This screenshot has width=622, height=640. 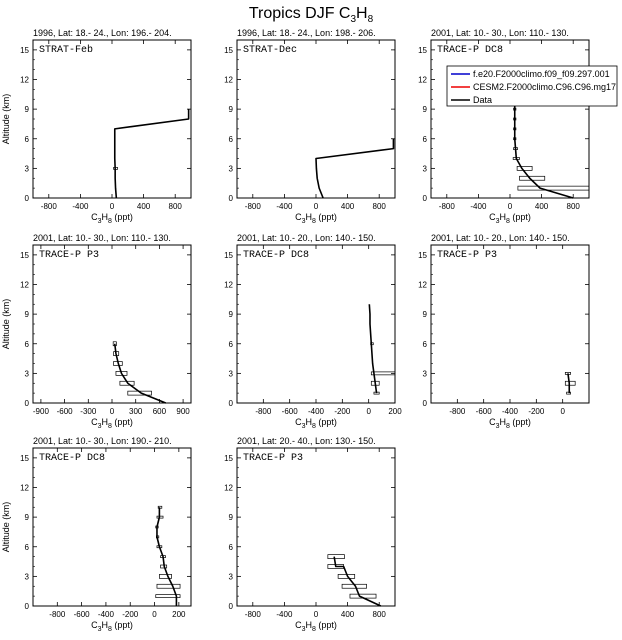 I want to click on x-tick-label: 300, so click(x=136, y=411).